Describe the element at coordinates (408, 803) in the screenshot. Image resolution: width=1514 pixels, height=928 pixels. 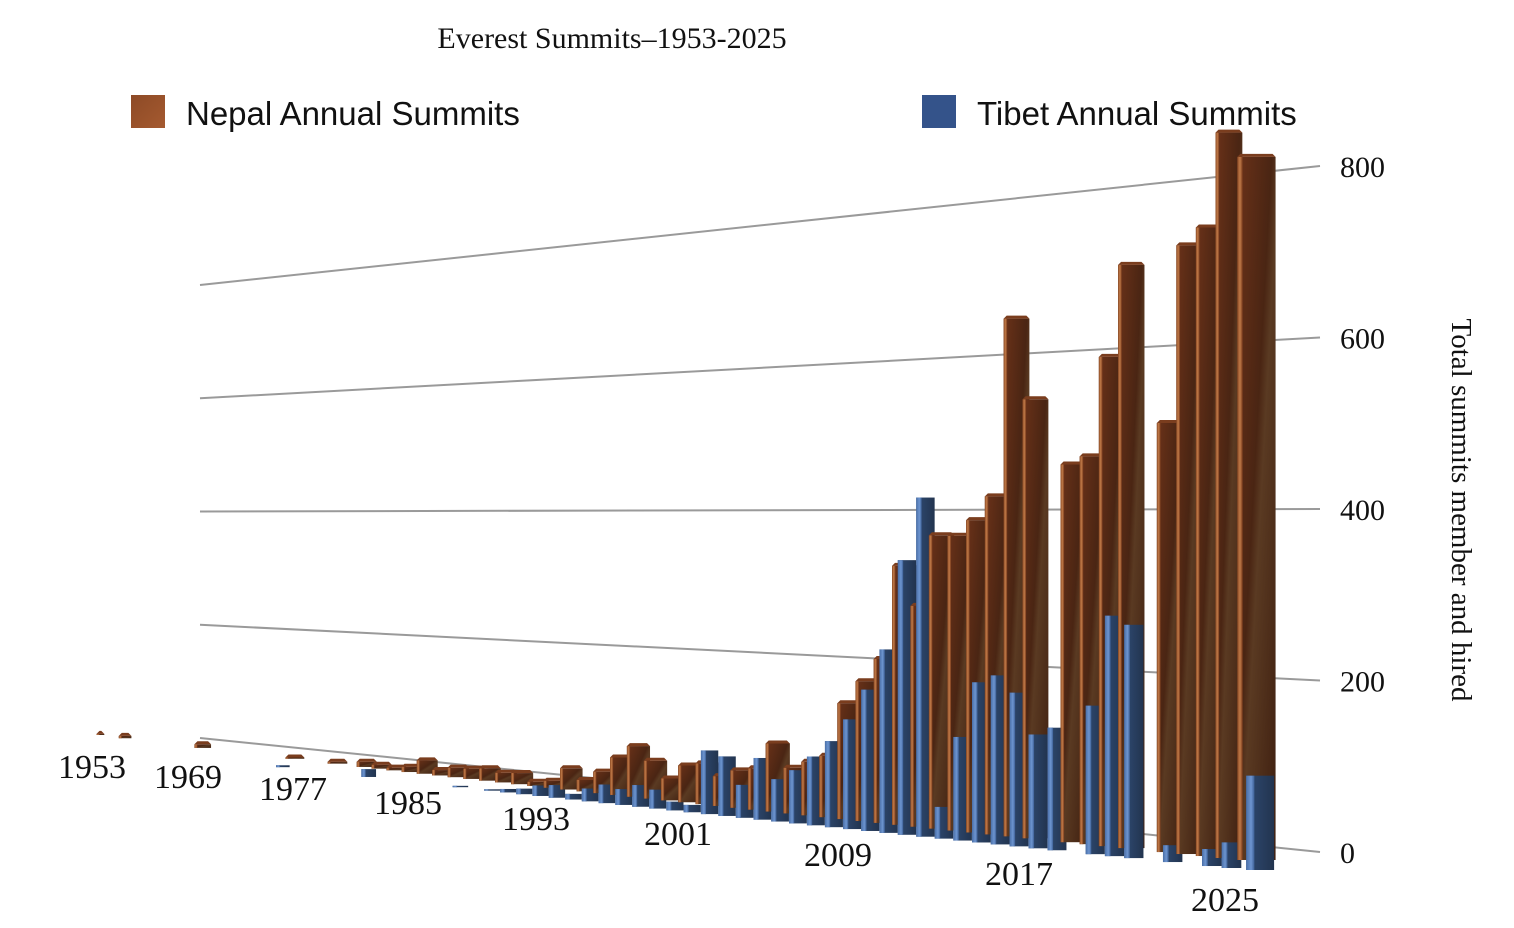
I see `x-tick-label: 1985` at that location.